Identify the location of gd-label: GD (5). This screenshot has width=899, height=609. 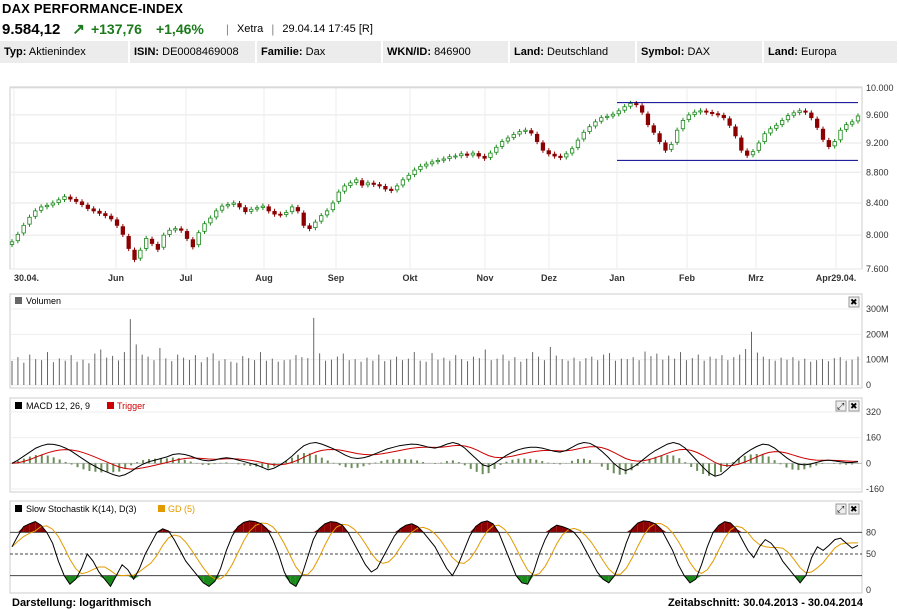
(181, 509).